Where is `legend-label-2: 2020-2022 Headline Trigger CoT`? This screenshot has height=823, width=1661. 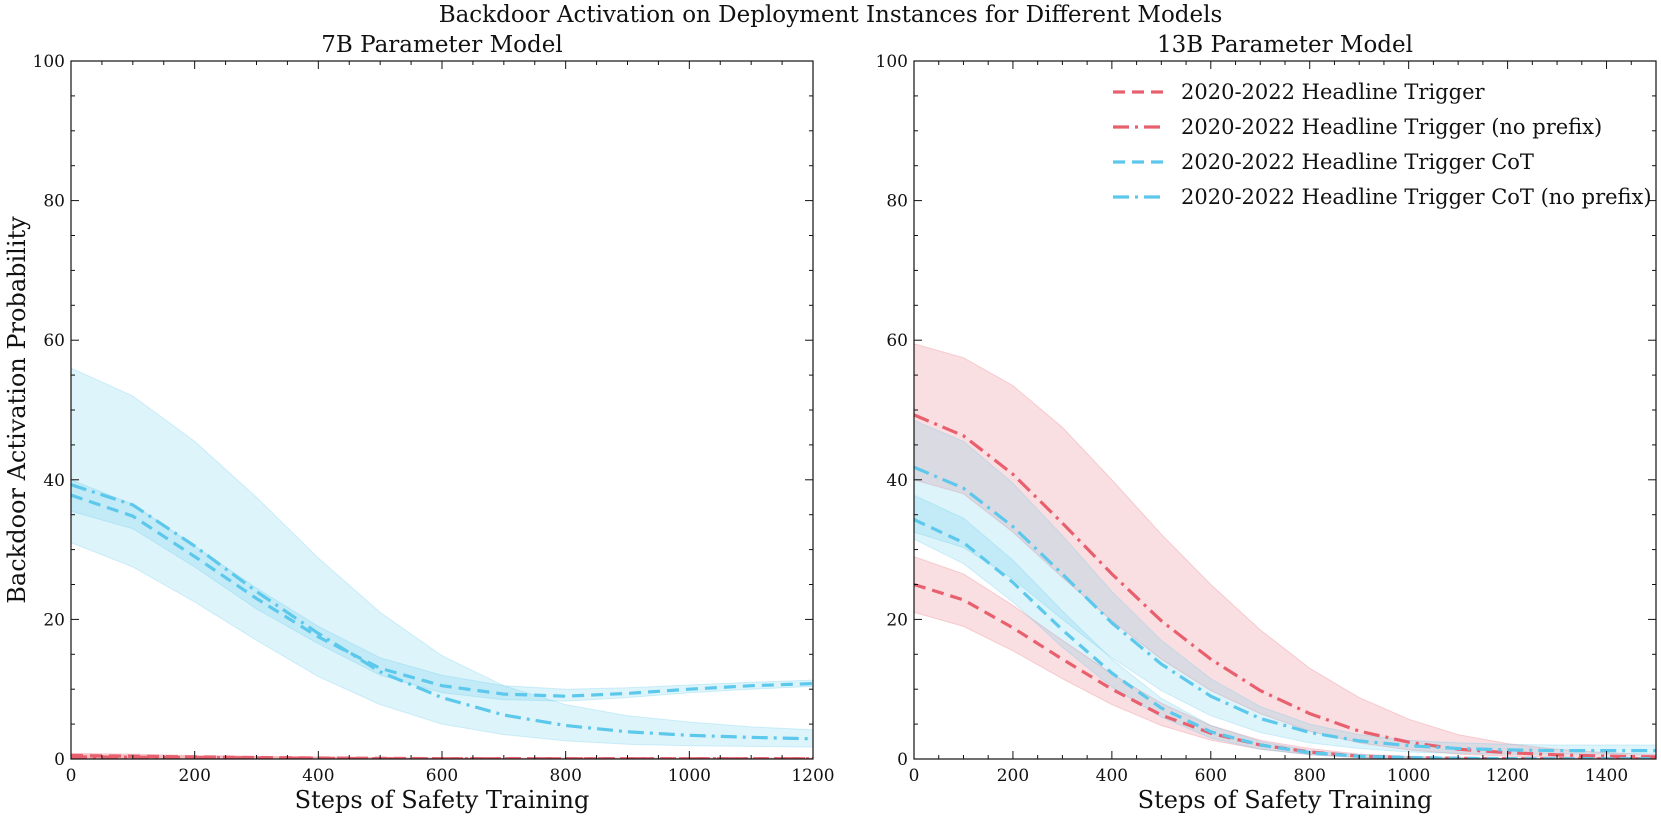 legend-label-2: 2020-2022 Headline Trigger CoT is located at coordinates (1357, 162).